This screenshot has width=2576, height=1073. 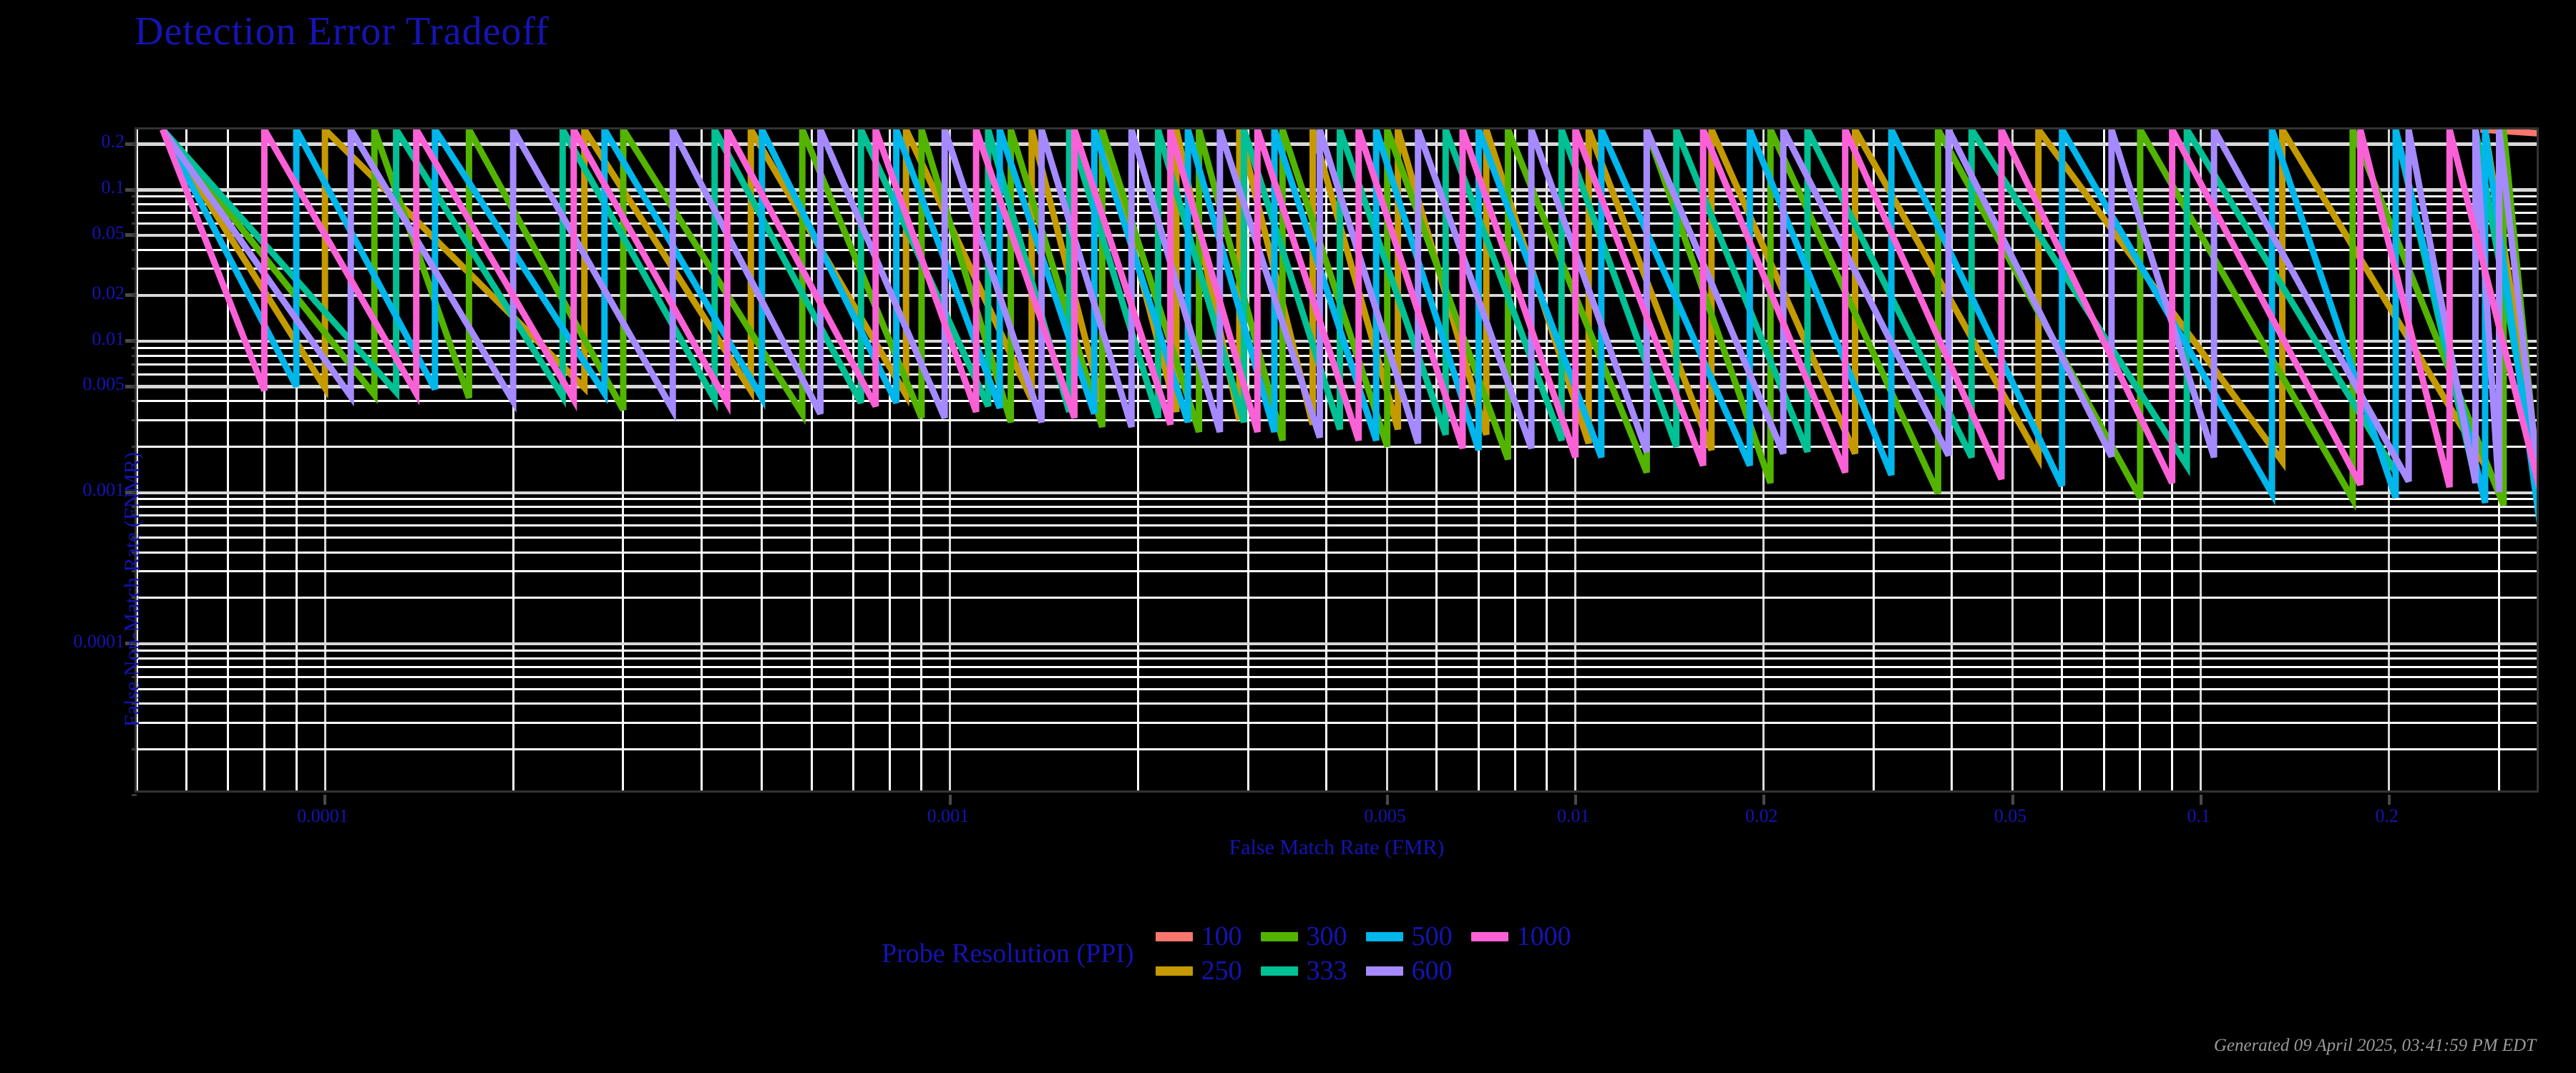 What do you see at coordinates (1326, 971) in the screenshot?
I see `legend-item-label: 333` at bounding box center [1326, 971].